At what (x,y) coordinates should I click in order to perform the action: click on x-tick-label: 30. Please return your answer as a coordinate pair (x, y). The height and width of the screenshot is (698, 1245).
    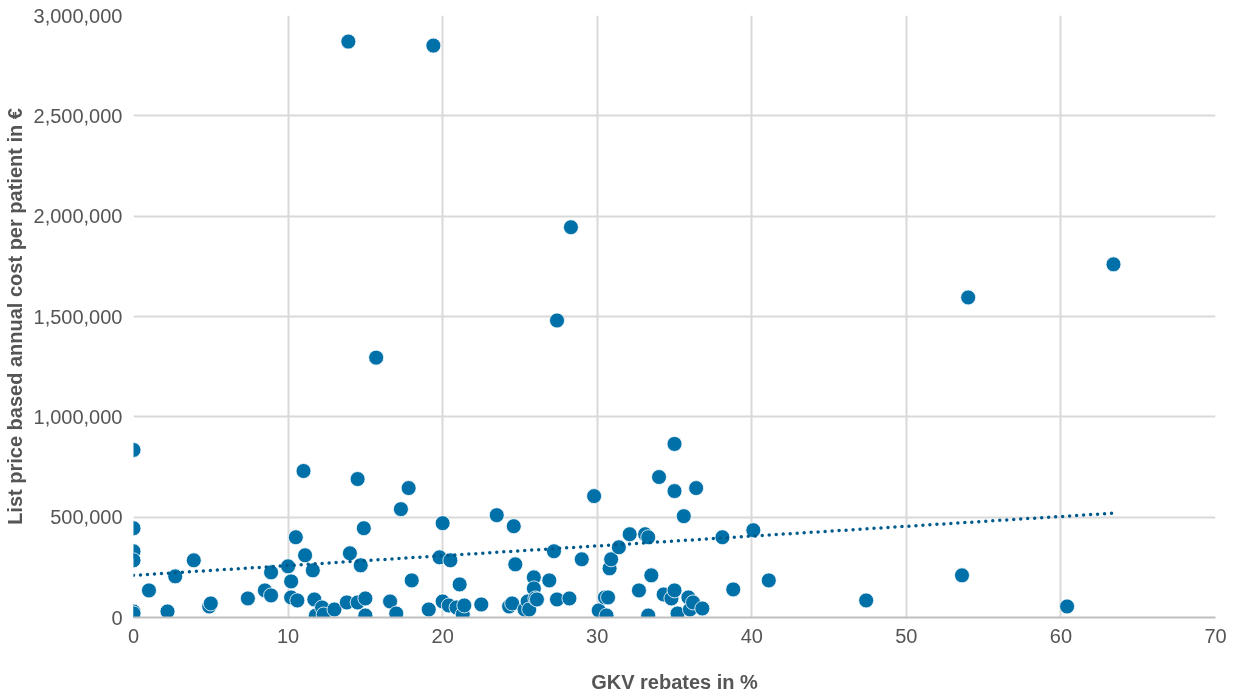
    Looking at the image, I should click on (597, 635).